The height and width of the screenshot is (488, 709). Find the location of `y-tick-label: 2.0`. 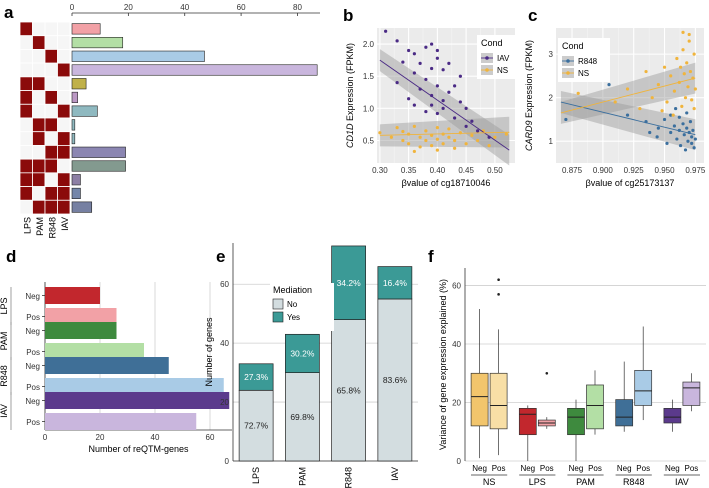

y-tick-label: 2.0 is located at coordinates (369, 44).